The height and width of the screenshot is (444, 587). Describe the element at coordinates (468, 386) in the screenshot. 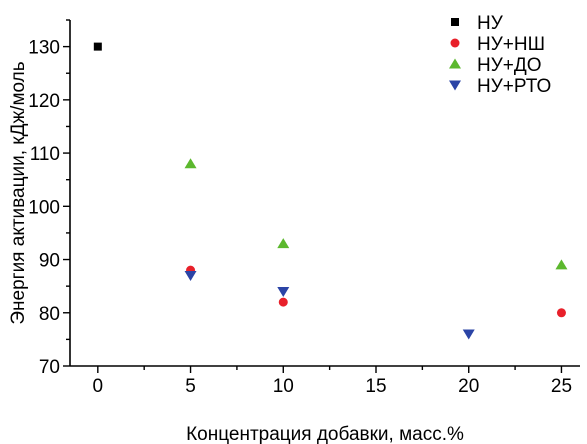

I see `x-tick-label: 20` at that location.